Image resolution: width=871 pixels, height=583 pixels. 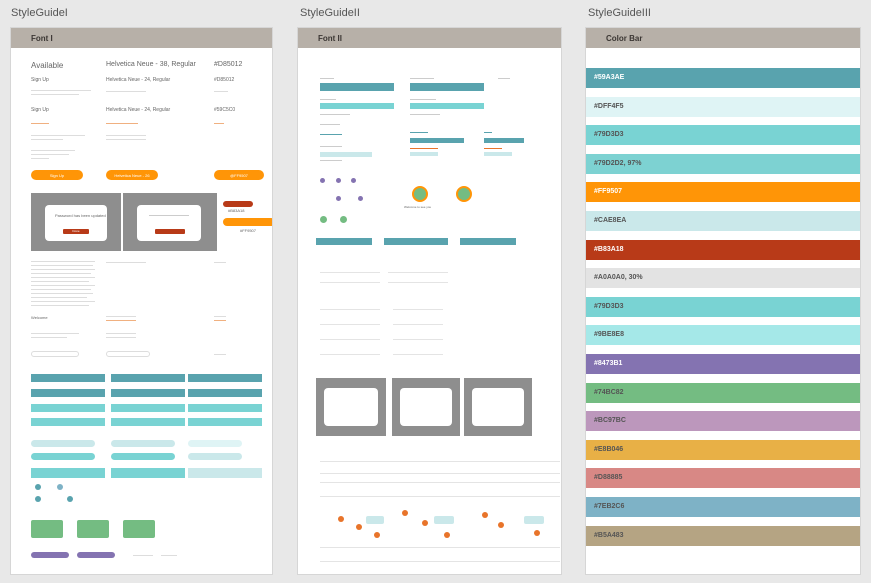 What do you see at coordinates (619, 13) in the screenshot?
I see `artboard-title-styleguide-3: StyleGuideIII` at bounding box center [619, 13].